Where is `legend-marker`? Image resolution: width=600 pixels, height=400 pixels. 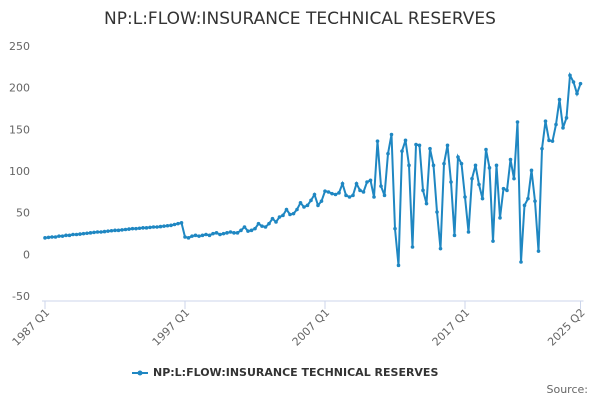
legend-marker is located at coordinates (140, 373).